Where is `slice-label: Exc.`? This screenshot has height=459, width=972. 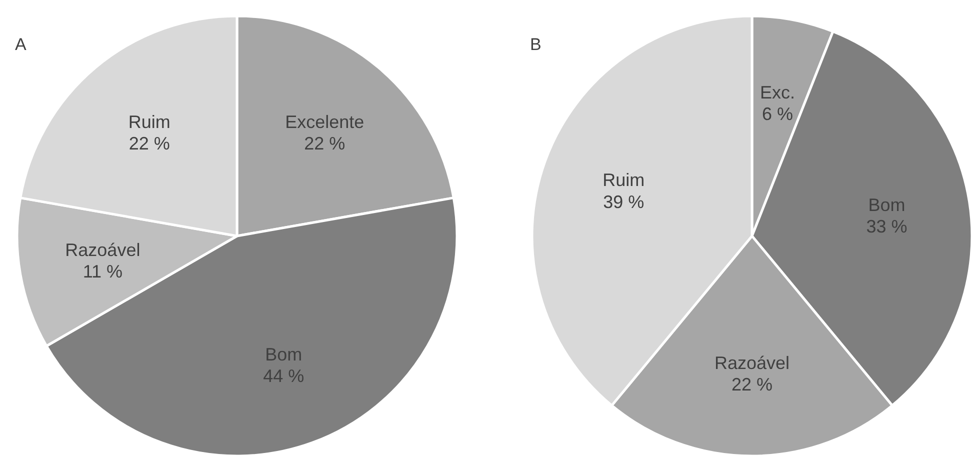 slice-label: Exc. is located at coordinates (778, 92).